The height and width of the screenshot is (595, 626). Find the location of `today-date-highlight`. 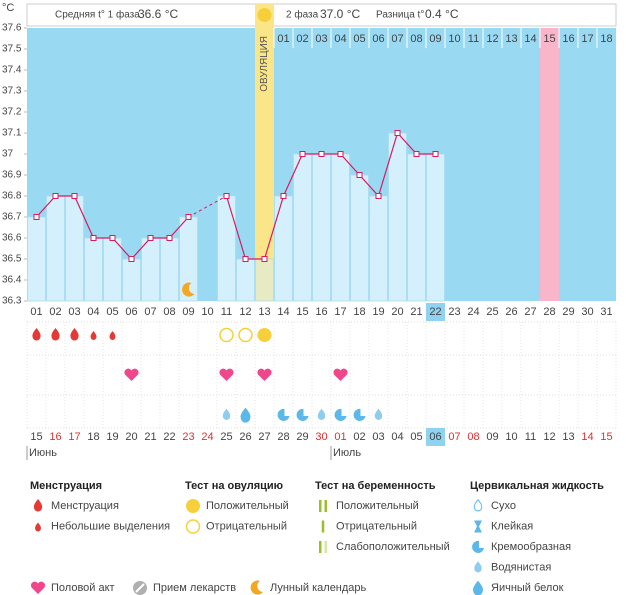

today-date-highlight is located at coordinates (435, 437).